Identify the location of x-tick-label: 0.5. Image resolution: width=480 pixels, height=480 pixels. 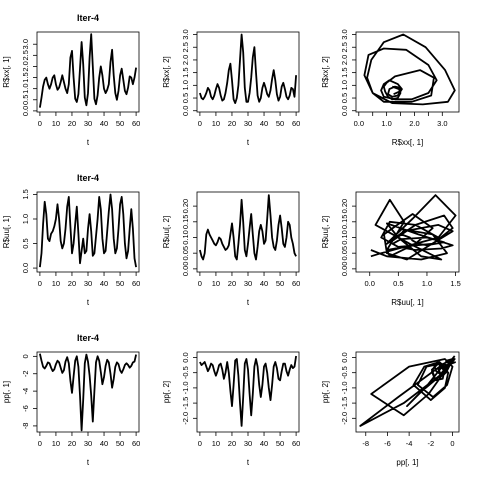
(398, 283).